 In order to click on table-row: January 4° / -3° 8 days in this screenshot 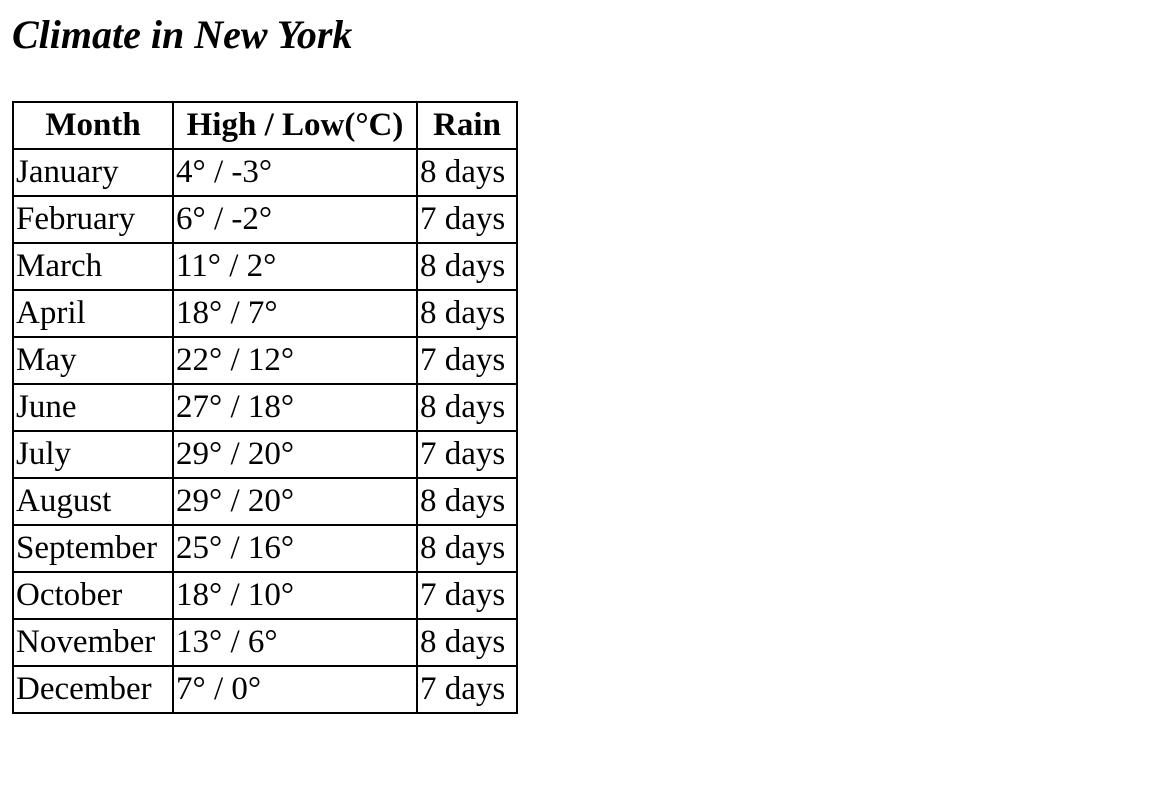, I will do `click(265, 172)`.